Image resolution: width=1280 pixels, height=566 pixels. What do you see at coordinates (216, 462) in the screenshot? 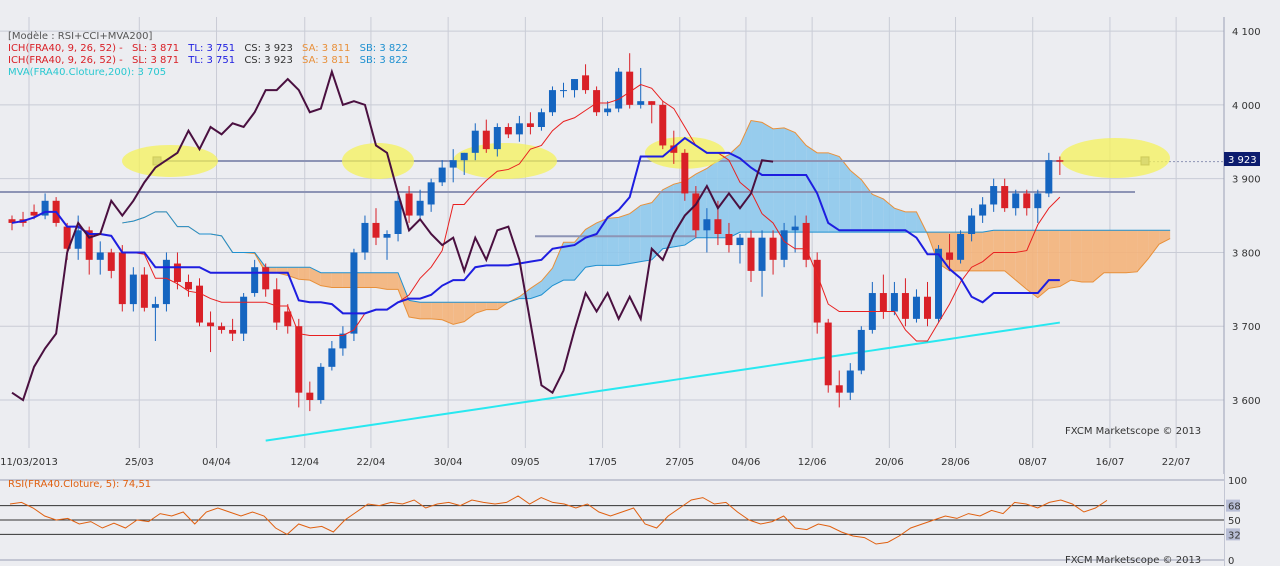
I see `x-tick-label: 04/04` at bounding box center [216, 462].